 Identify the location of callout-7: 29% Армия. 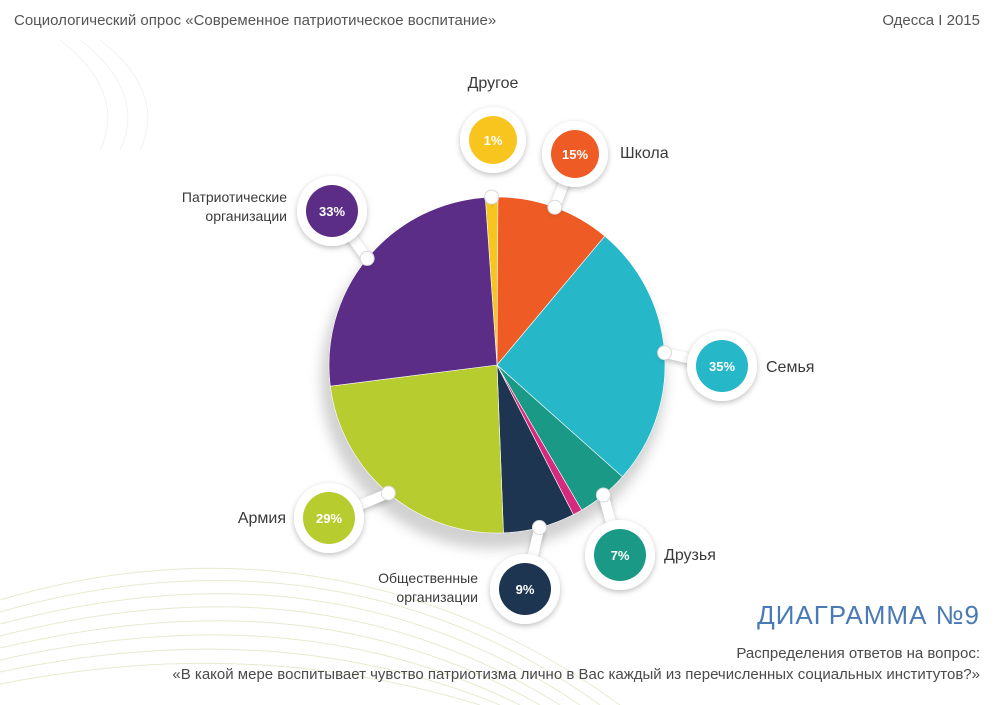
(317, 518).